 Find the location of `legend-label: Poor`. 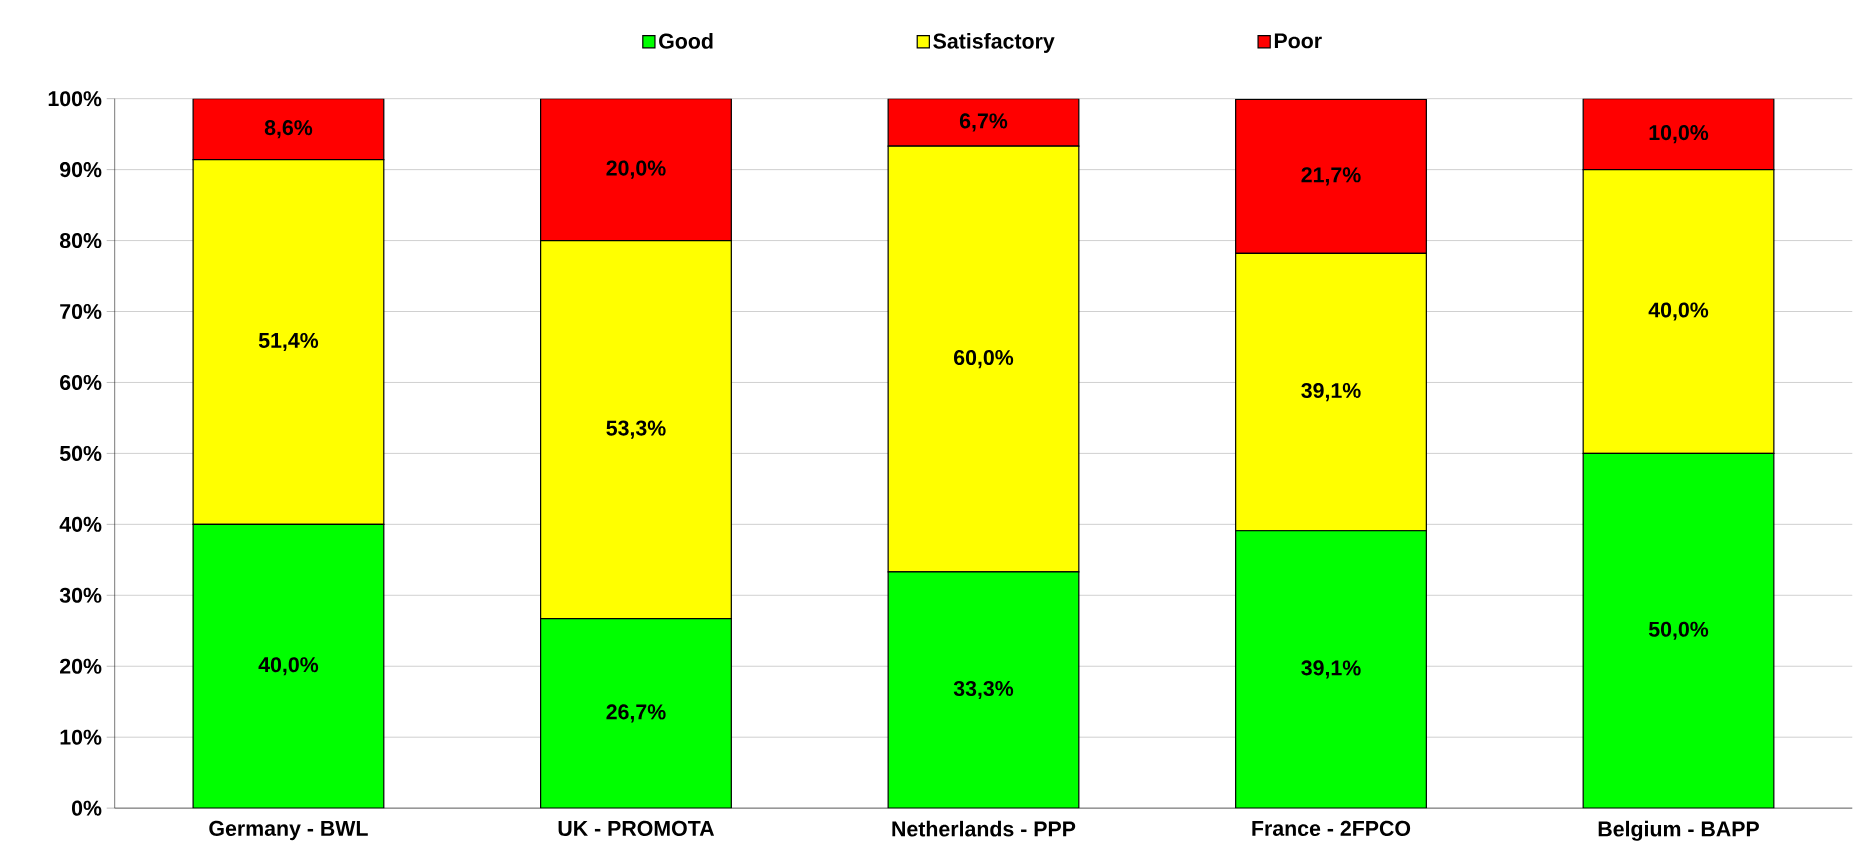

legend-label: Poor is located at coordinates (1298, 41).